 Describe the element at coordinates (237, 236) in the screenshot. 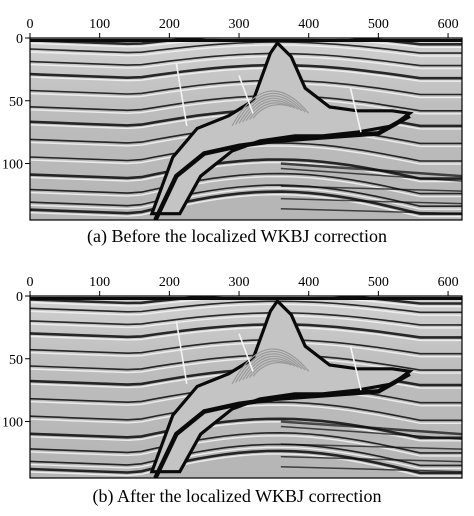

I see `caption-before: (a) Before the localized WKBJ correction` at that location.